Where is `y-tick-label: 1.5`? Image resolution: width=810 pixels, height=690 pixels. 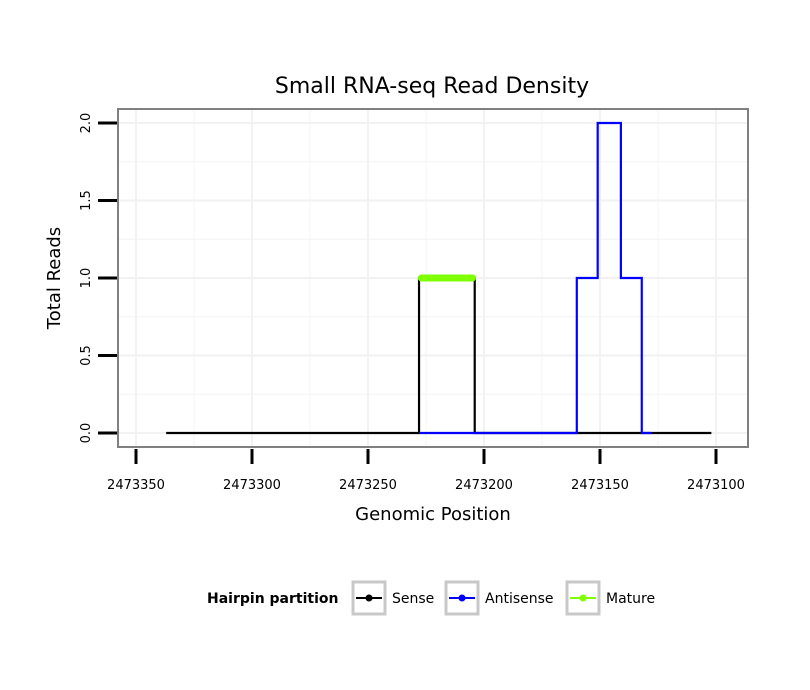
y-tick-label: 1.5 is located at coordinates (86, 200).